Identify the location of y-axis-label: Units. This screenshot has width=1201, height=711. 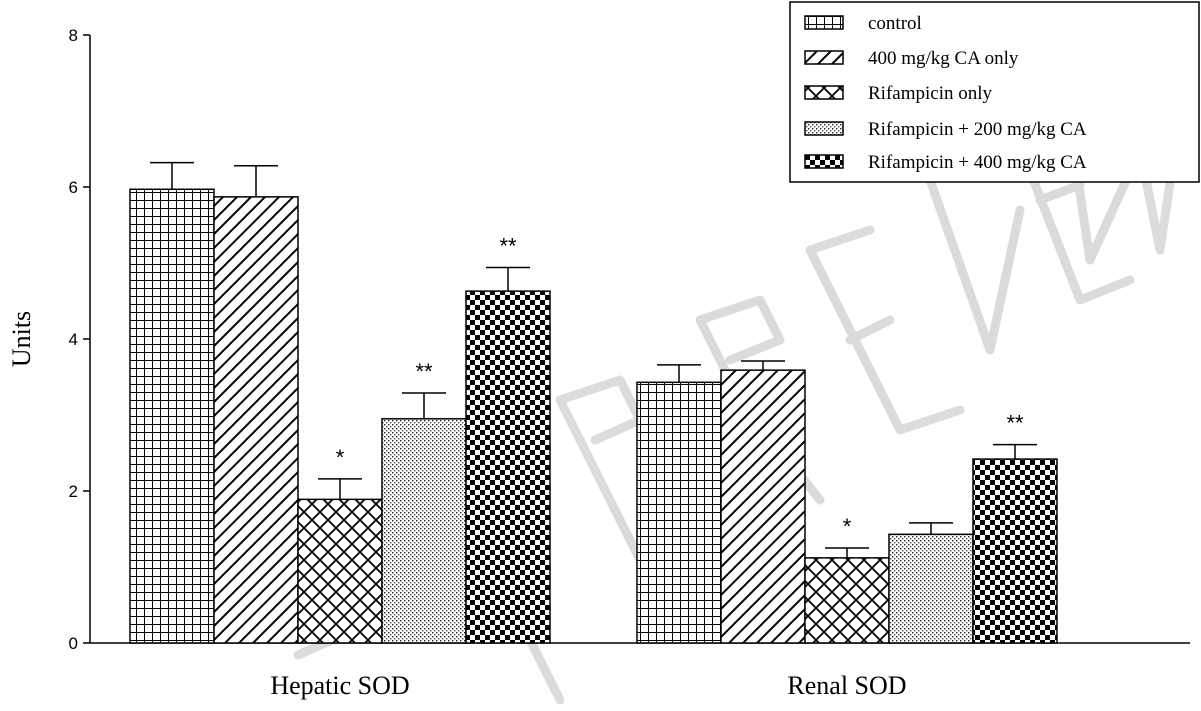
(21, 339).